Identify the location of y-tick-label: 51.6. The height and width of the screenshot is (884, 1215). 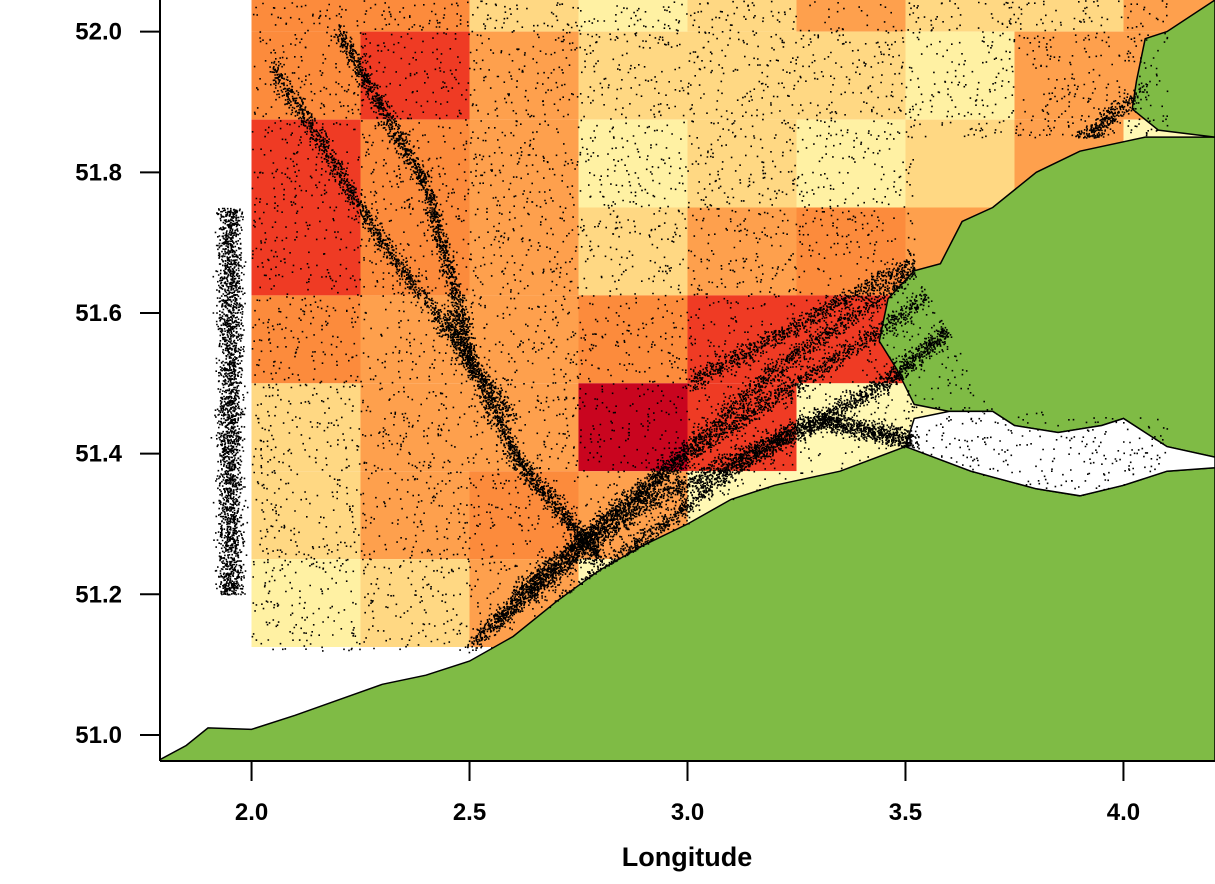
(98, 313).